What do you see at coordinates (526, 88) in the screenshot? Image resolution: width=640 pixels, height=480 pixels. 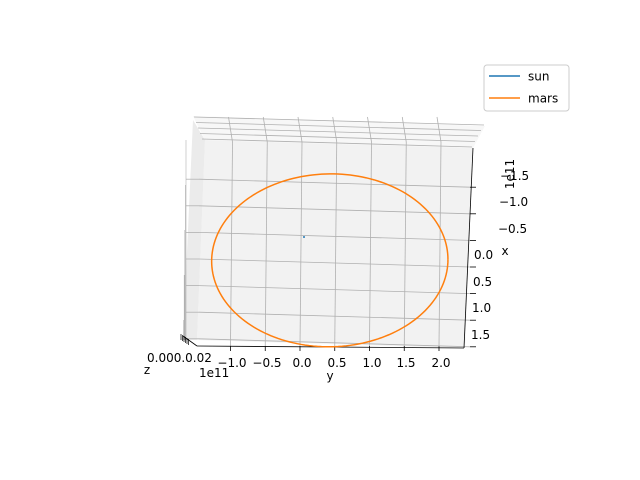 I see `legend: sun mars` at bounding box center [526, 88].